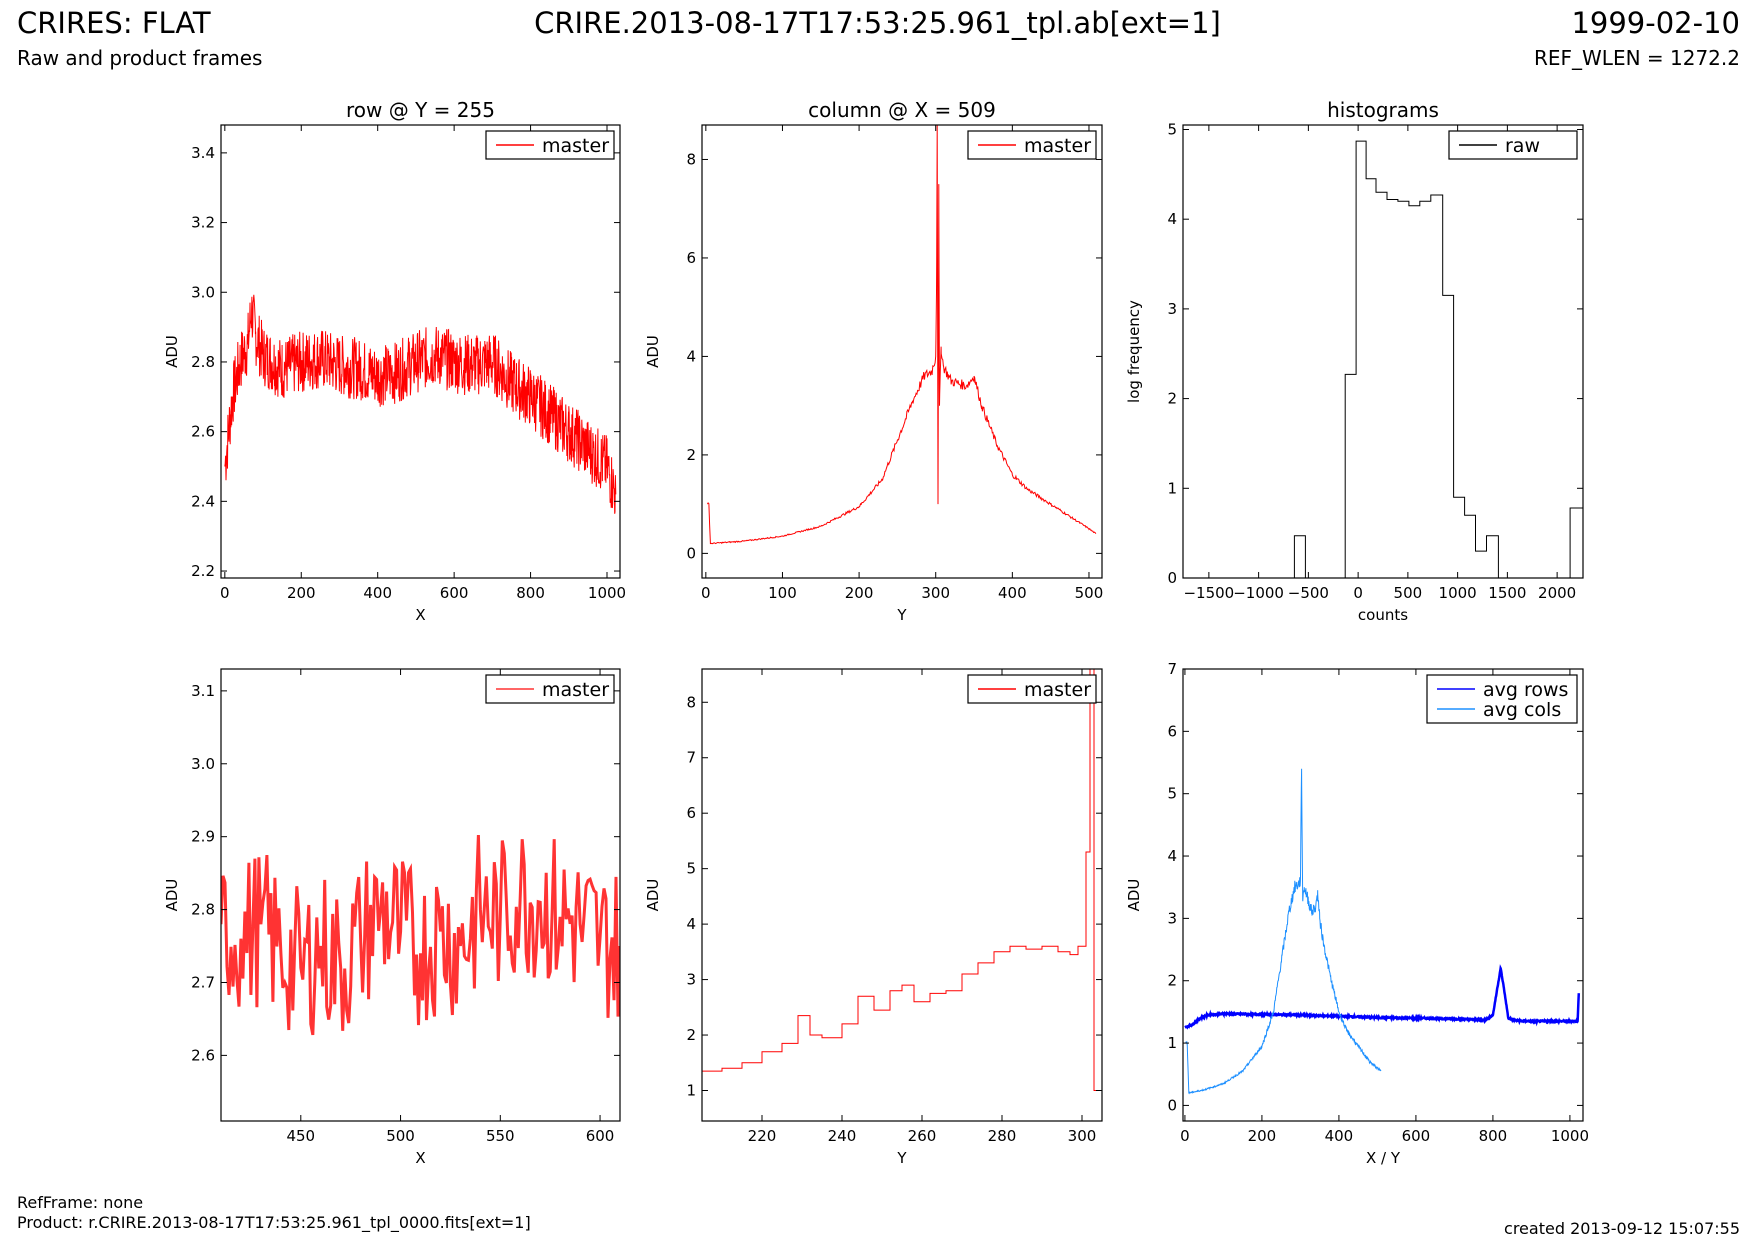 The width and height of the screenshot is (1755, 1245). What do you see at coordinates (1636, 58) in the screenshot?
I see `ref-wlen-label: REF_WLEN = 1272.2` at bounding box center [1636, 58].